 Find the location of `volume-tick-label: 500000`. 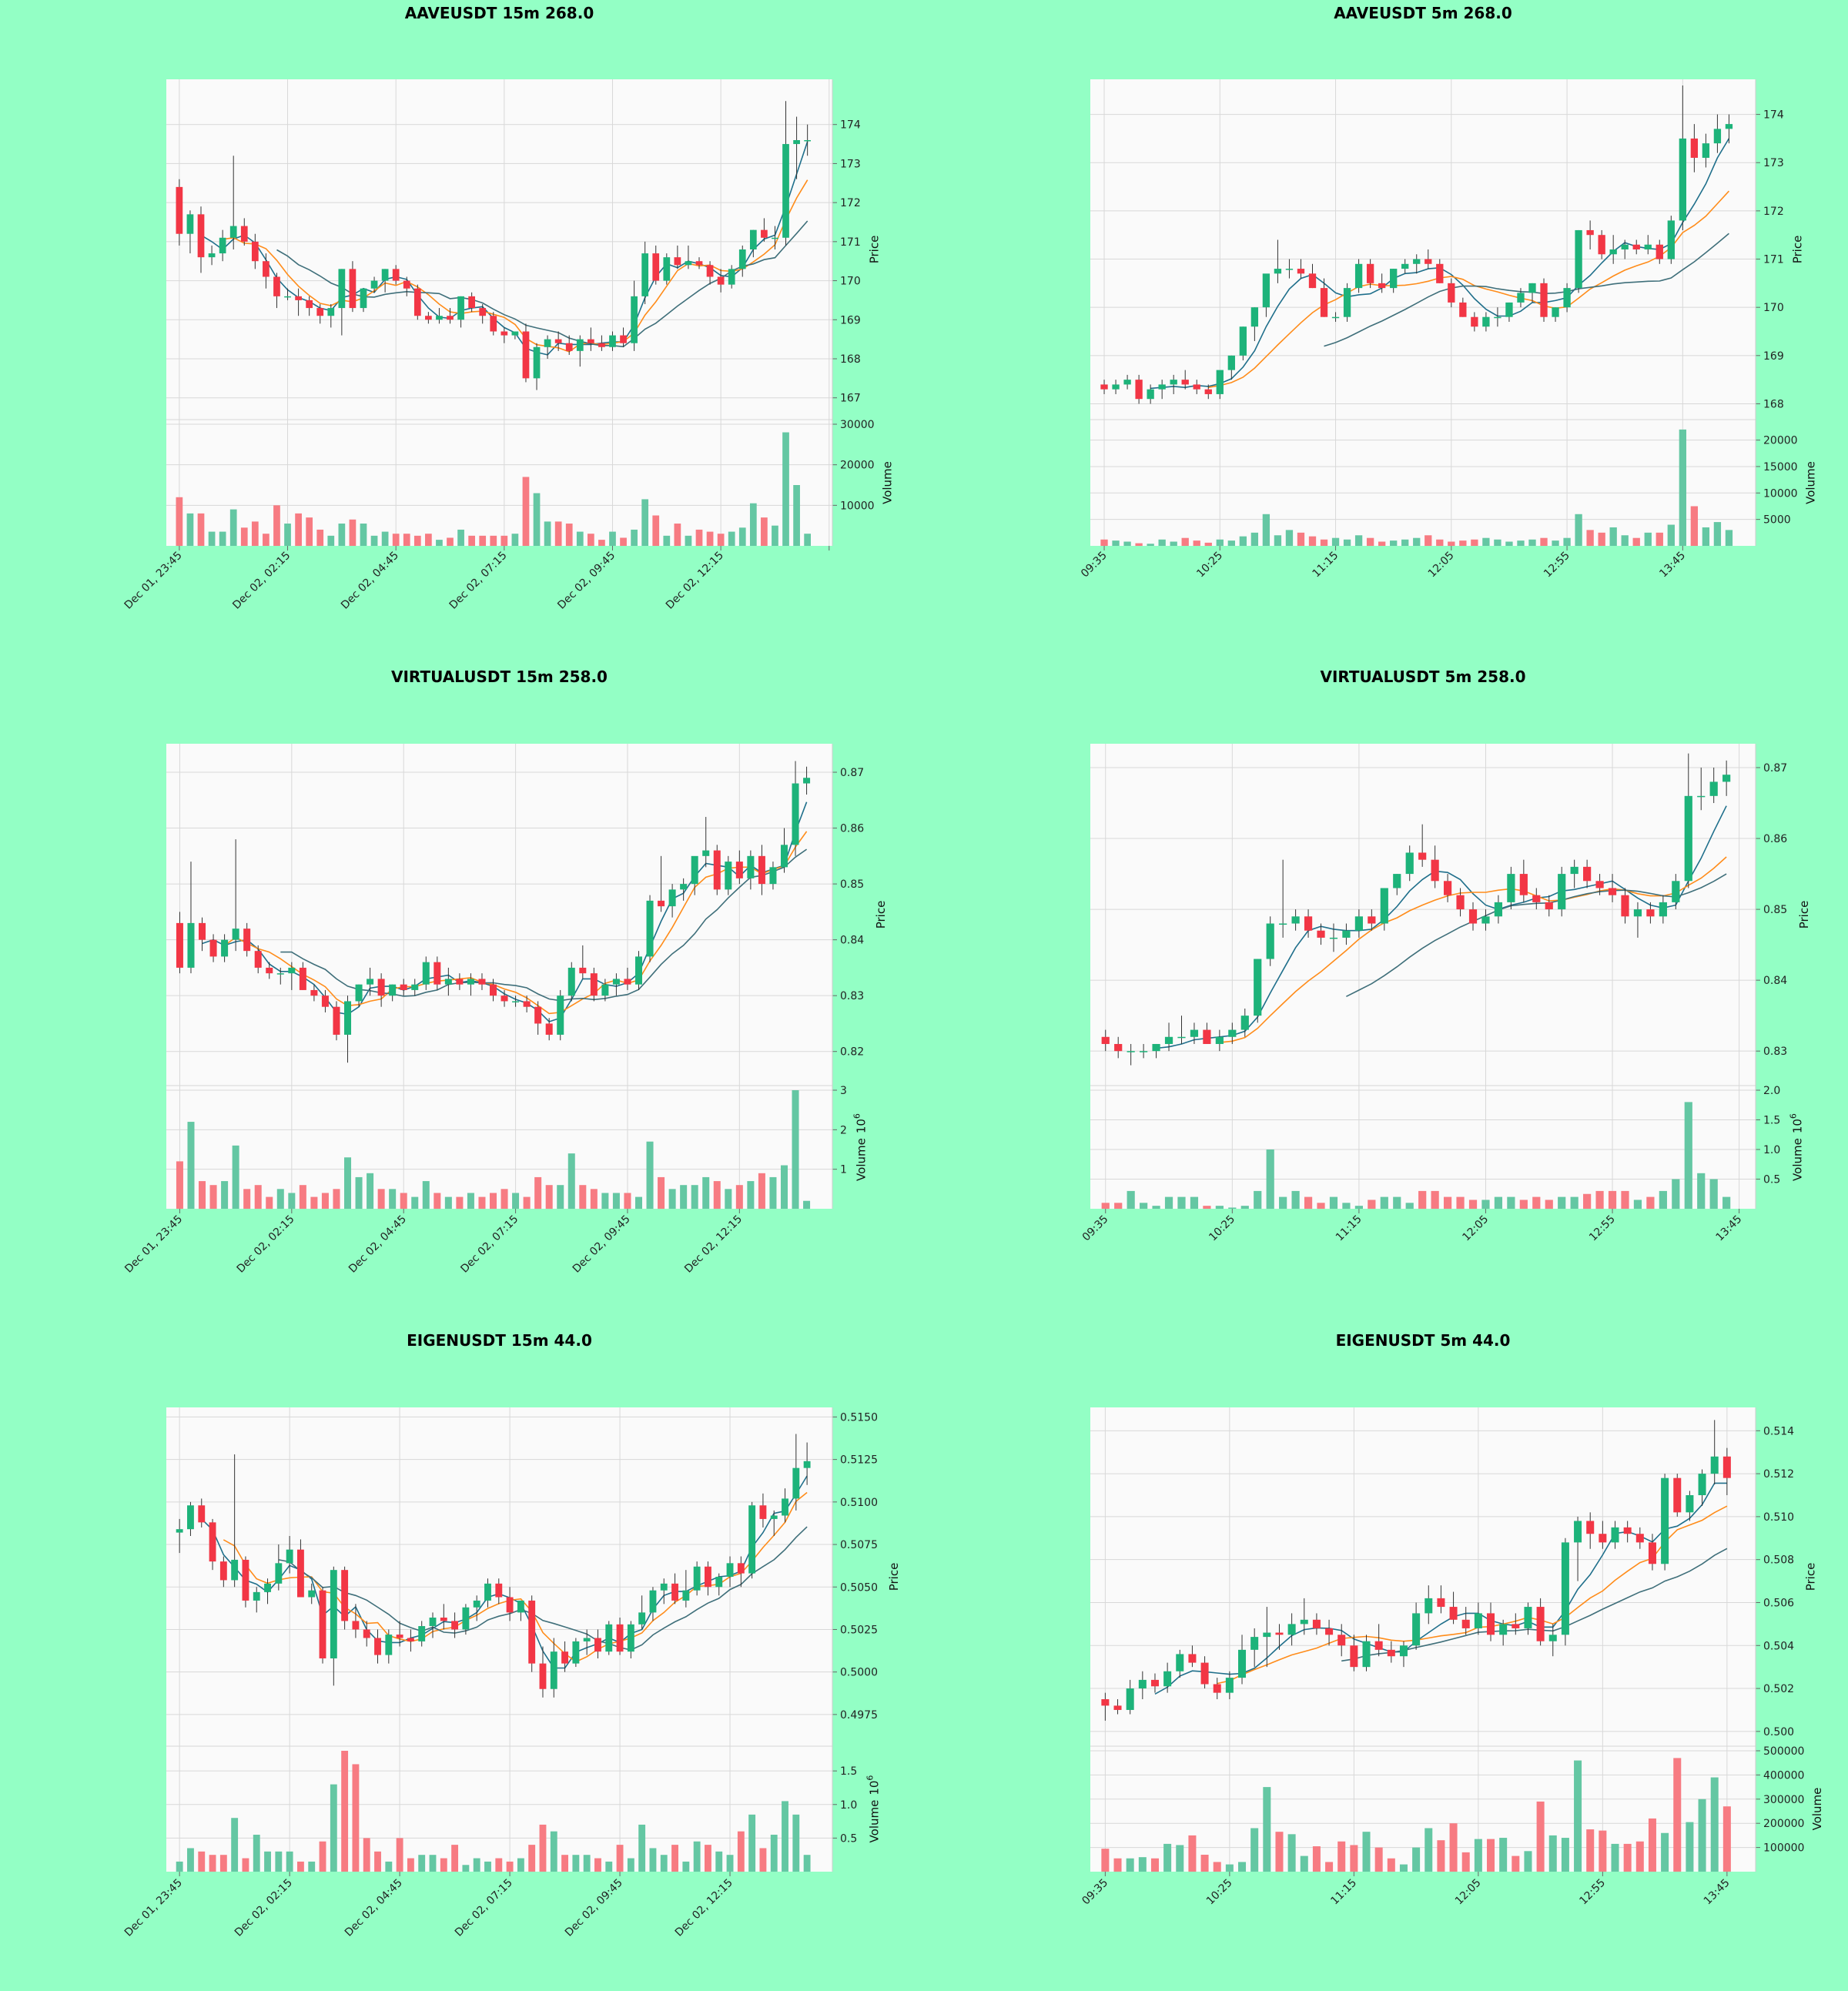

volume-tick-label: 500000 is located at coordinates (1784, 1751).